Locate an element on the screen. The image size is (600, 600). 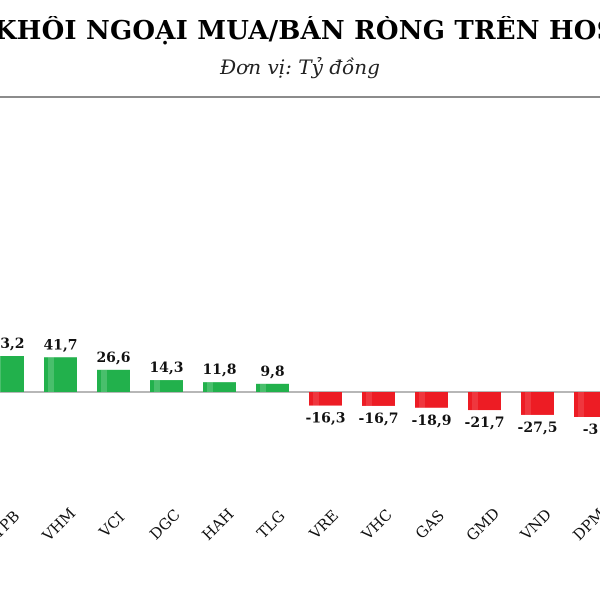
title-divider is located at coordinates (300, 97).